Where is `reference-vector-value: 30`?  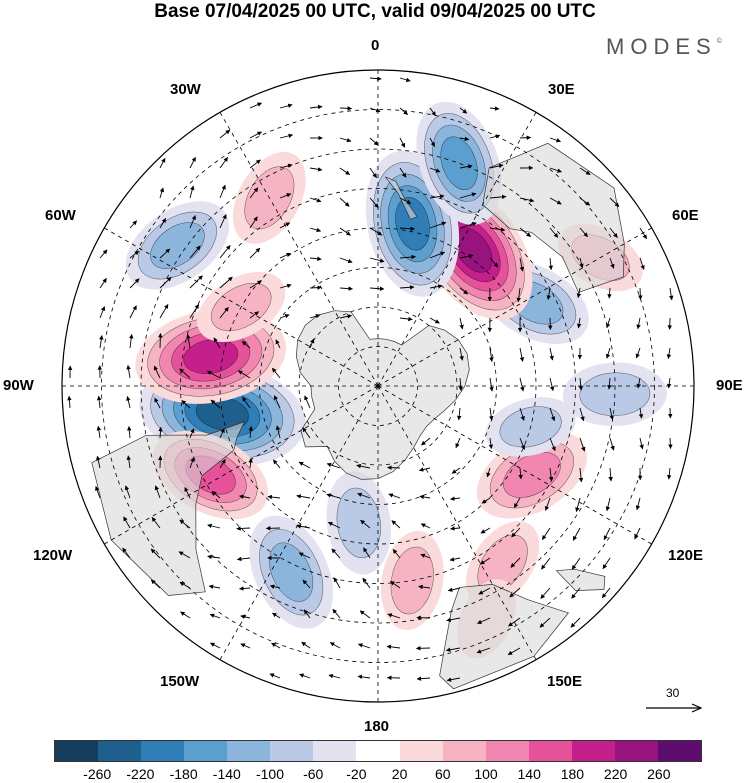
reference-vector-value: 30 is located at coordinates (673, 693).